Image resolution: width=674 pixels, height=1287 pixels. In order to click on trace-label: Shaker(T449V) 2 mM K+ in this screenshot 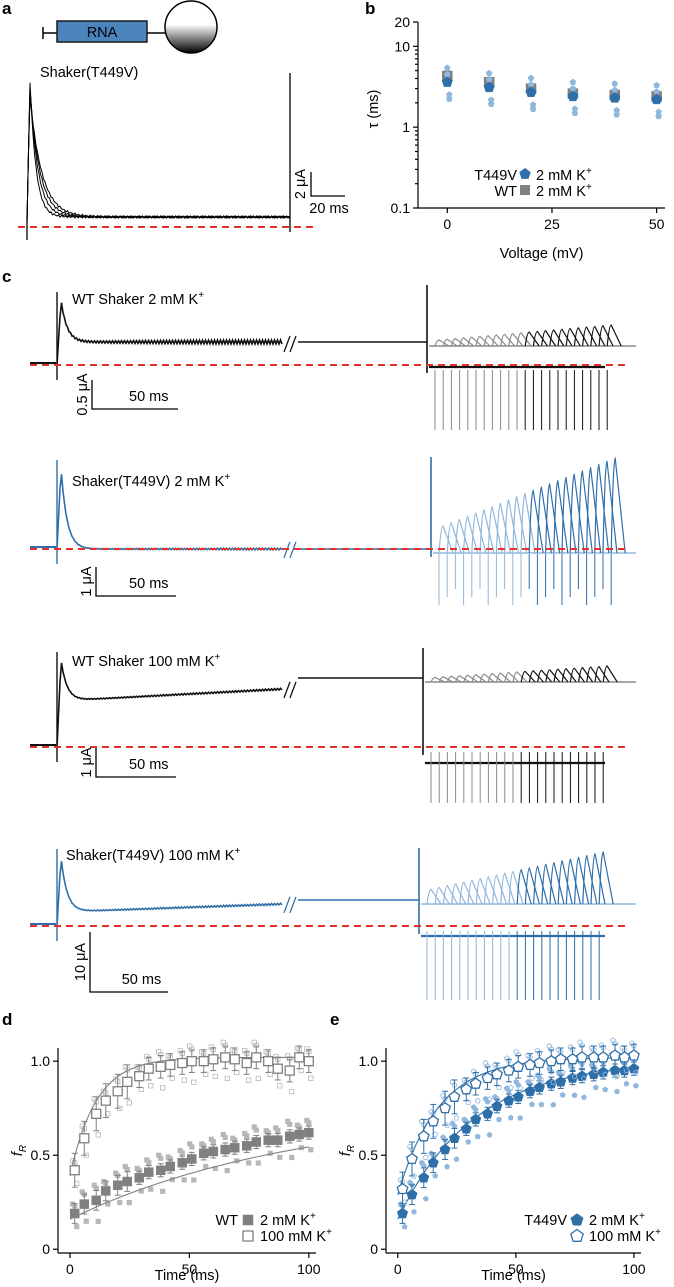, I will do `click(151, 481)`.